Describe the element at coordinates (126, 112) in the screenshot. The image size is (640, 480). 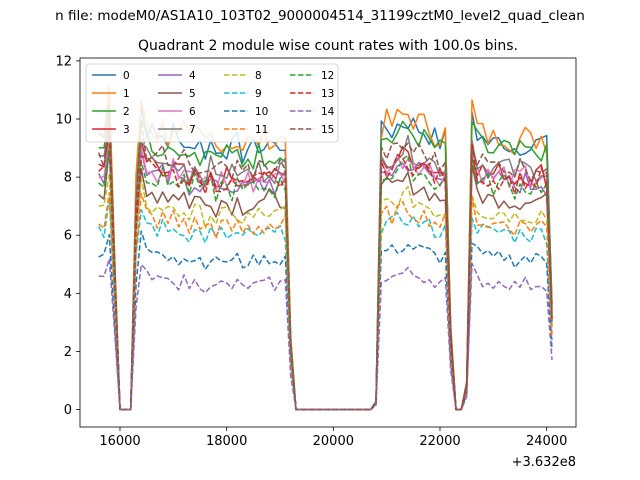
I see `legend-label-2: 2` at that location.